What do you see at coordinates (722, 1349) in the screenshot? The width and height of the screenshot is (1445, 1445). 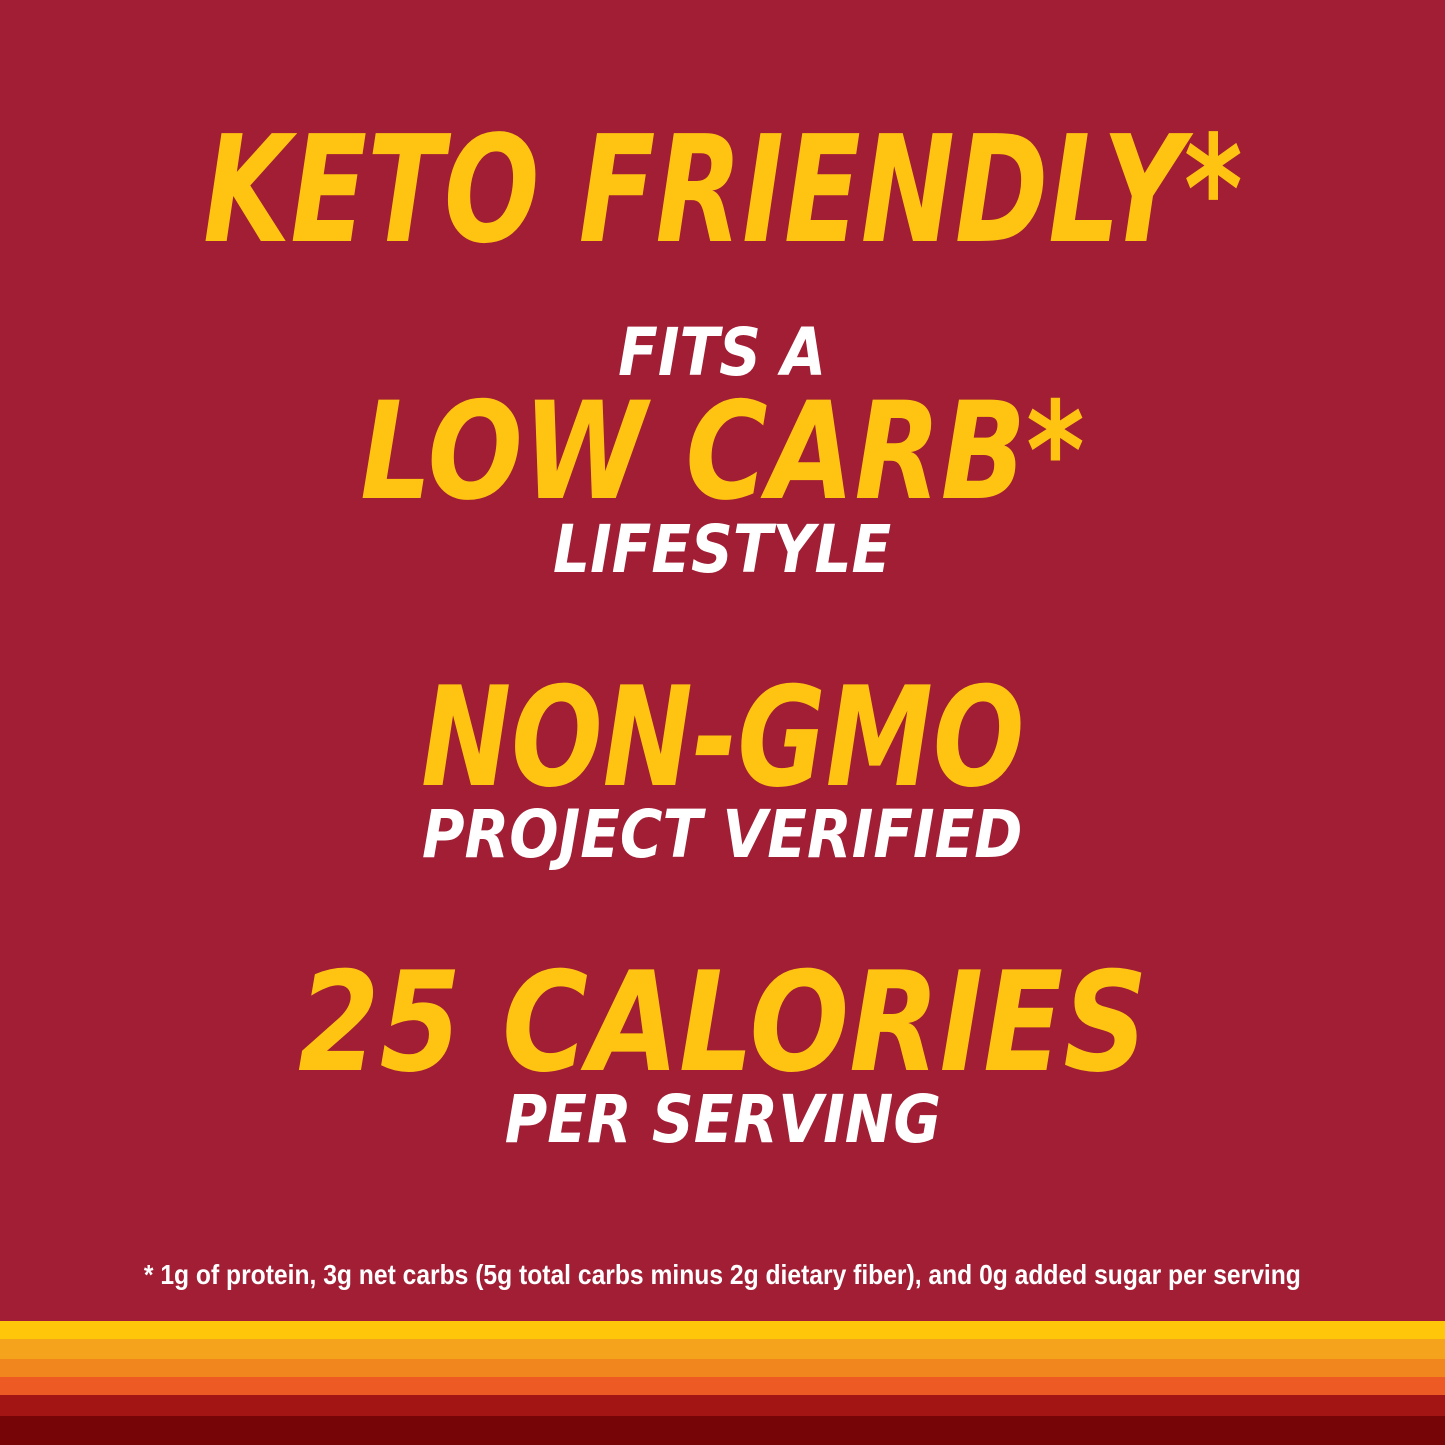 I see `stripe-amber` at bounding box center [722, 1349].